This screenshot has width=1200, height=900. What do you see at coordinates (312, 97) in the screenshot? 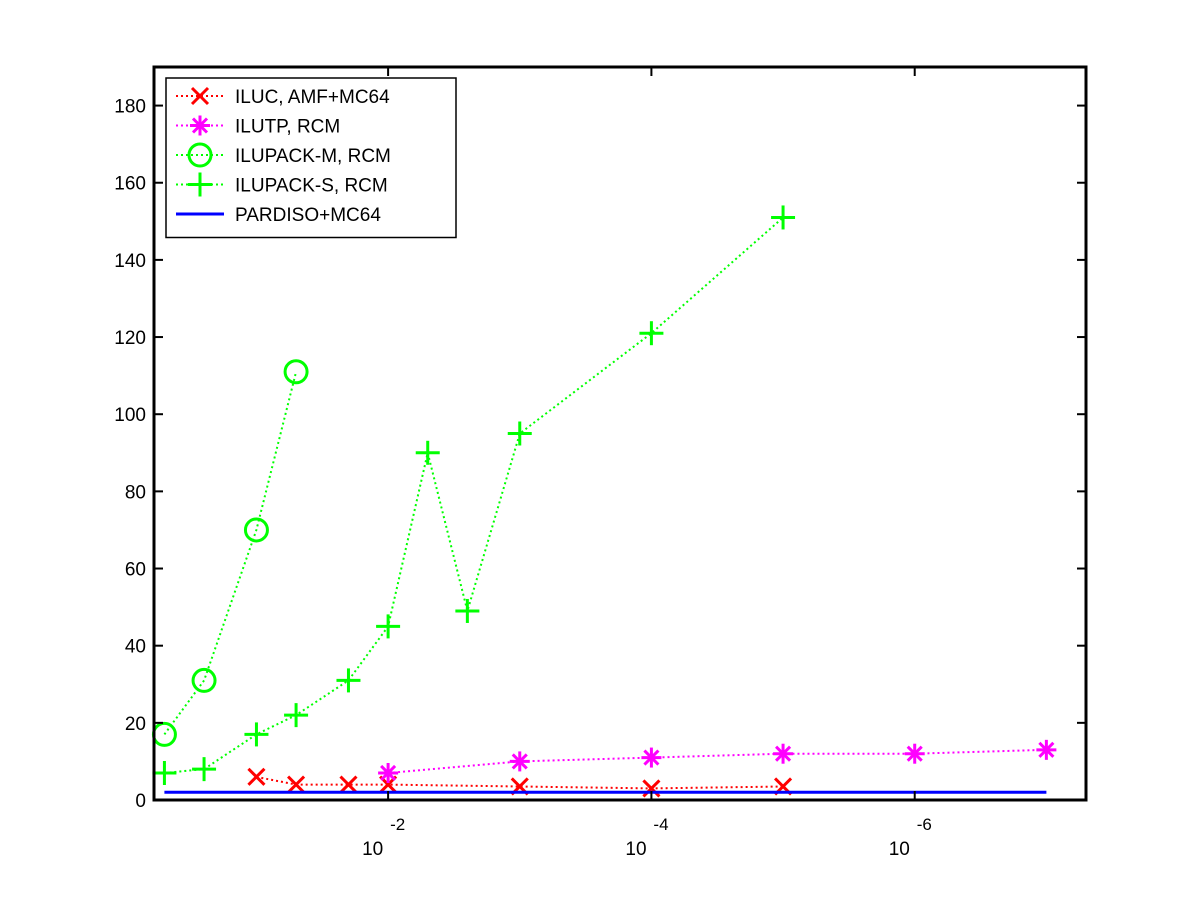
I see `legend-label: ILUC, AMF+MC64` at bounding box center [312, 97].